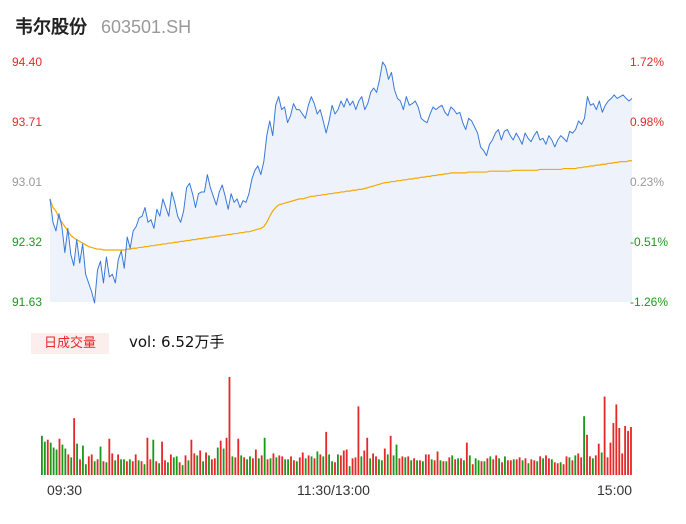 This screenshot has width=686, height=524. I want to click on volume-tag: 日成交量, so click(70, 343).